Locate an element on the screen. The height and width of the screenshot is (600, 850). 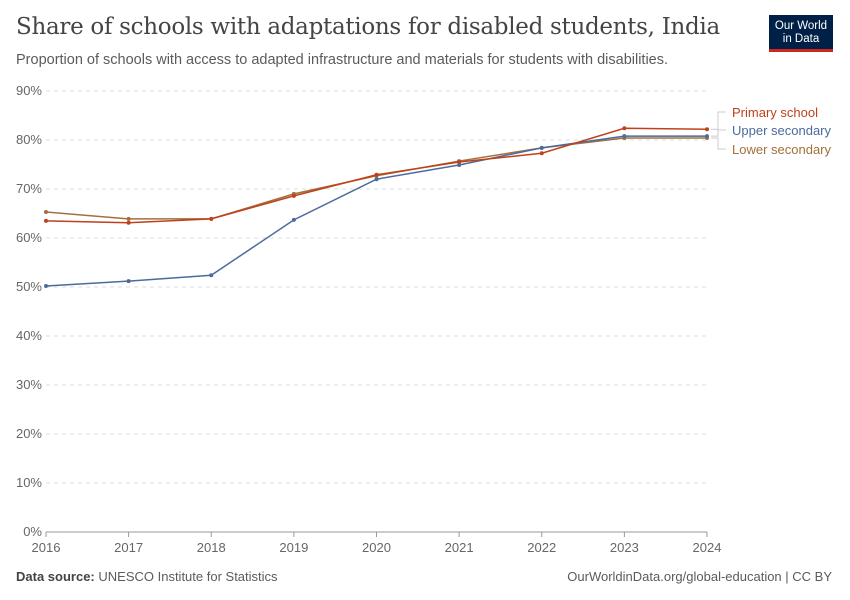
y-tick-label: 50% is located at coordinates (29, 286).